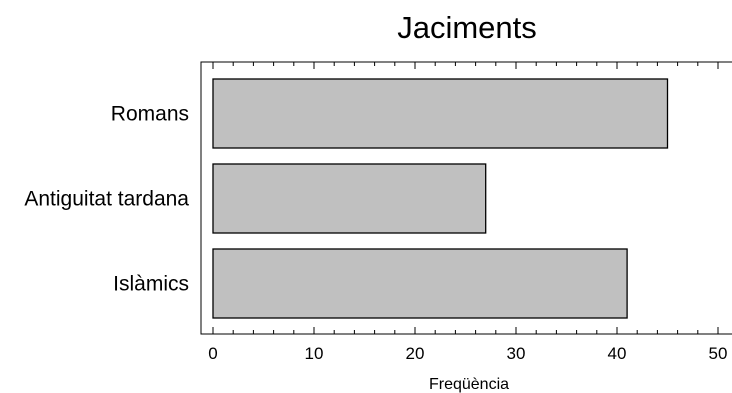 The image size is (732, 393). I want to click on category-labels: Romans Antiguitat tardana Islàmics, so click(106, 199).